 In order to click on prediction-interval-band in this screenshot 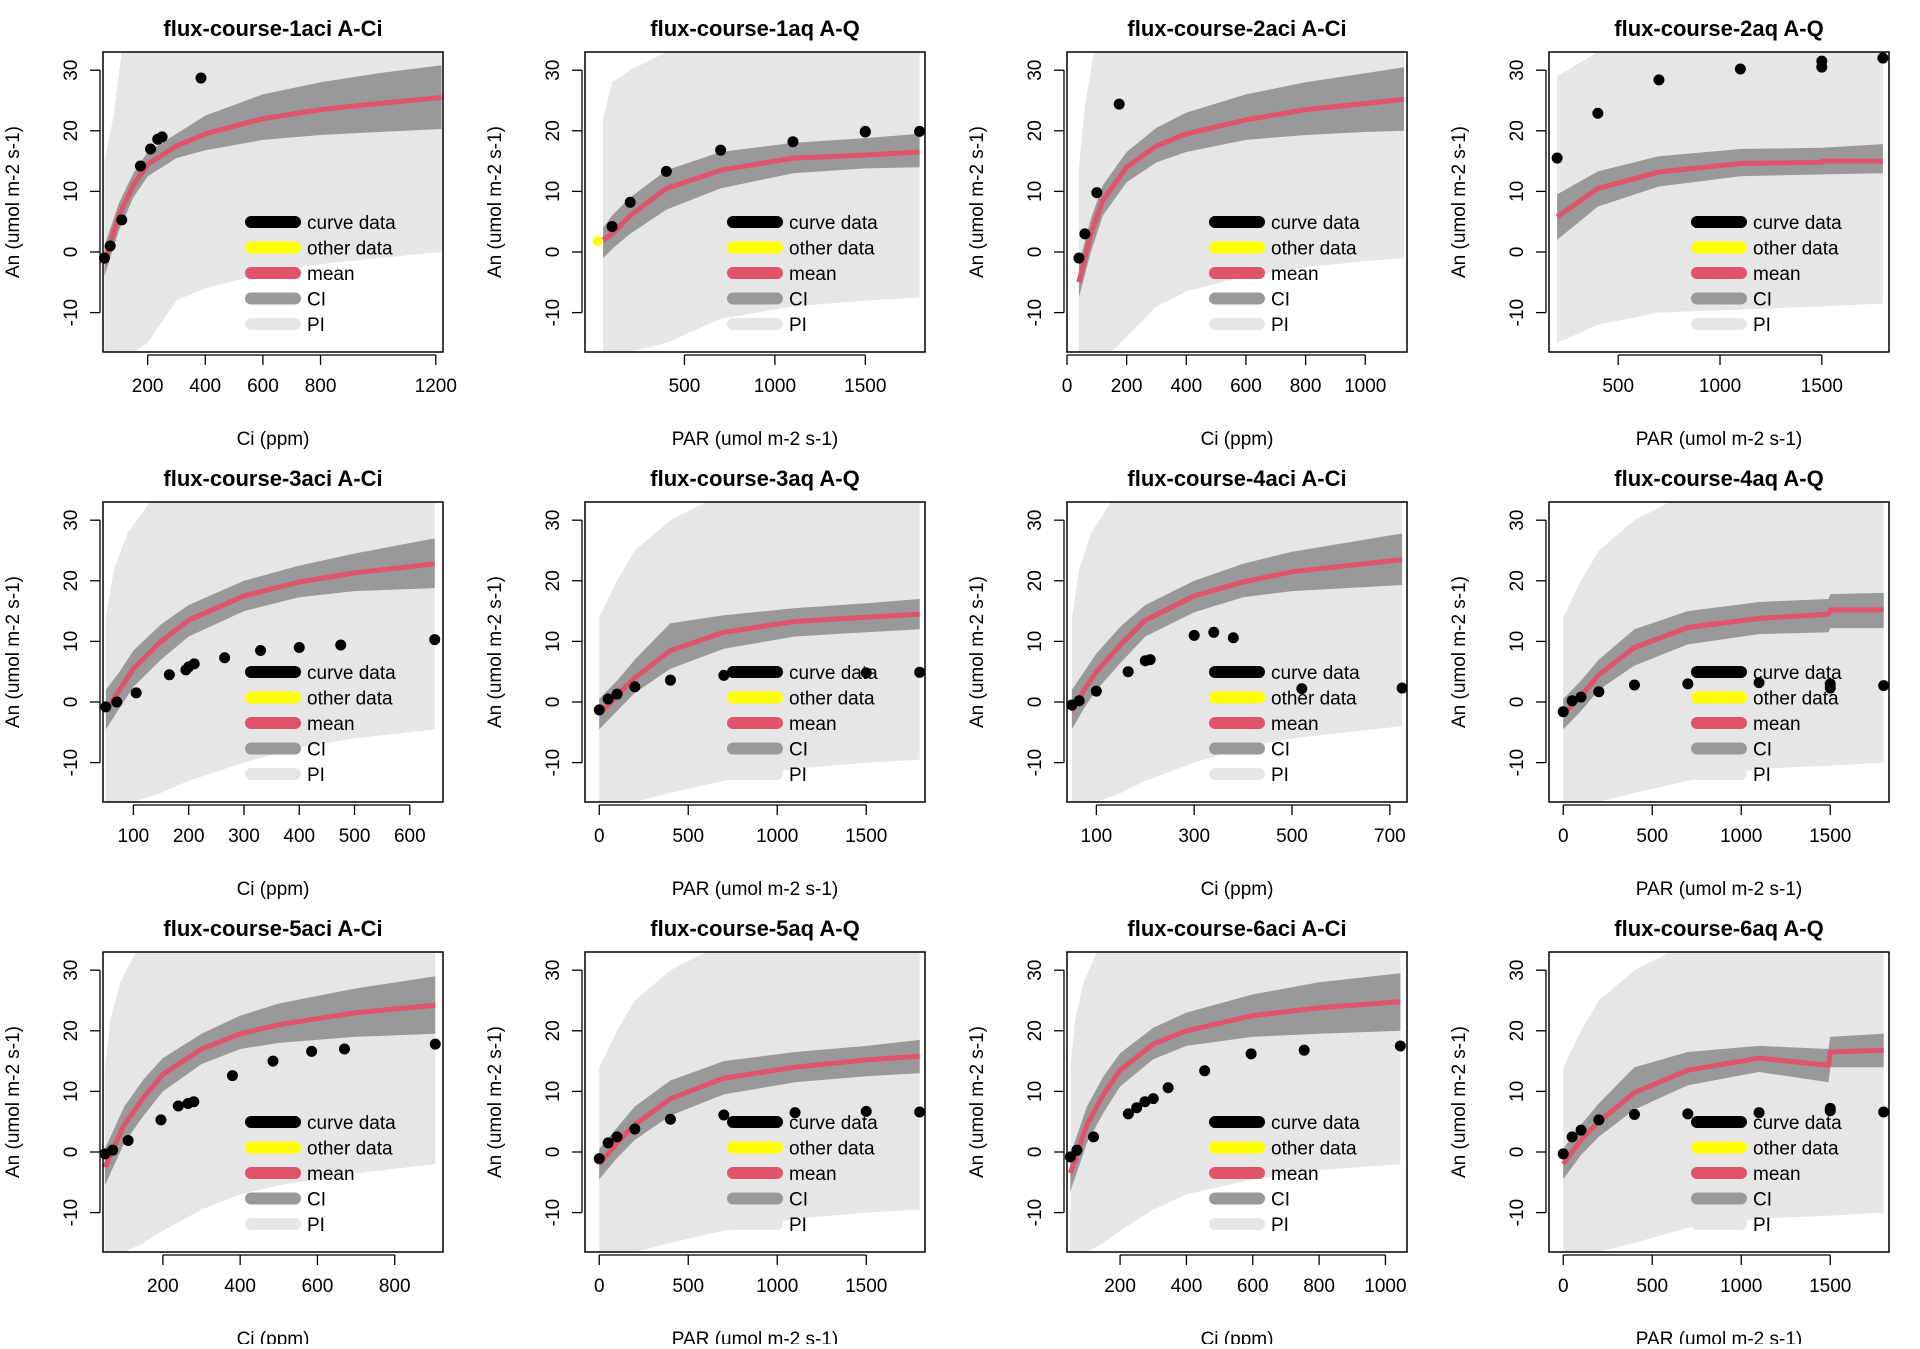, I will do `click(759, 652)`.